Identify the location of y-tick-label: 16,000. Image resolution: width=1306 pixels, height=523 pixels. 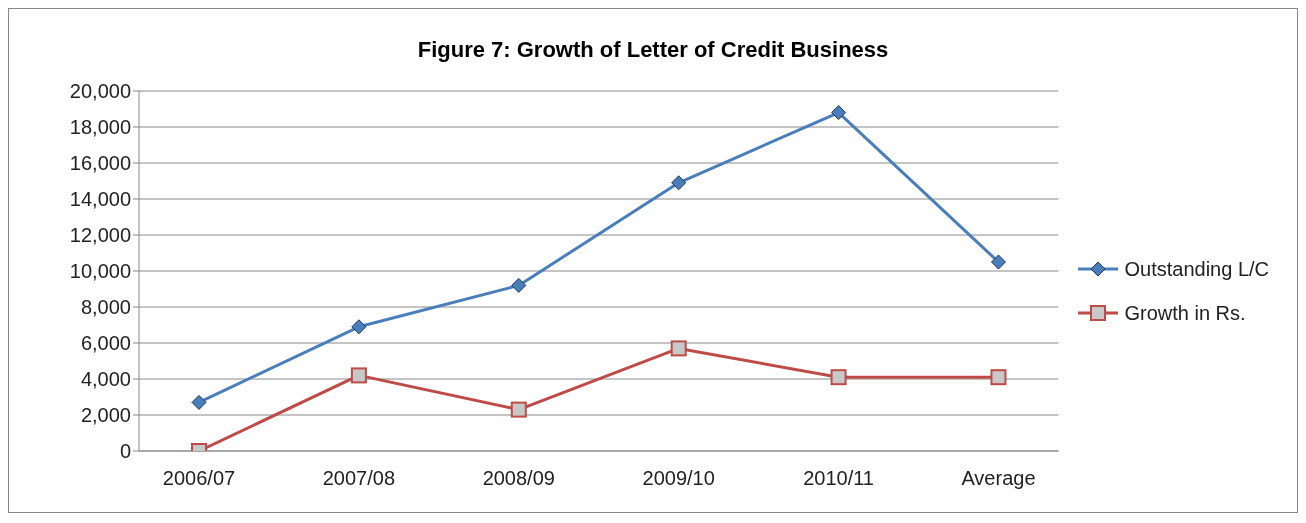
(100, 163).